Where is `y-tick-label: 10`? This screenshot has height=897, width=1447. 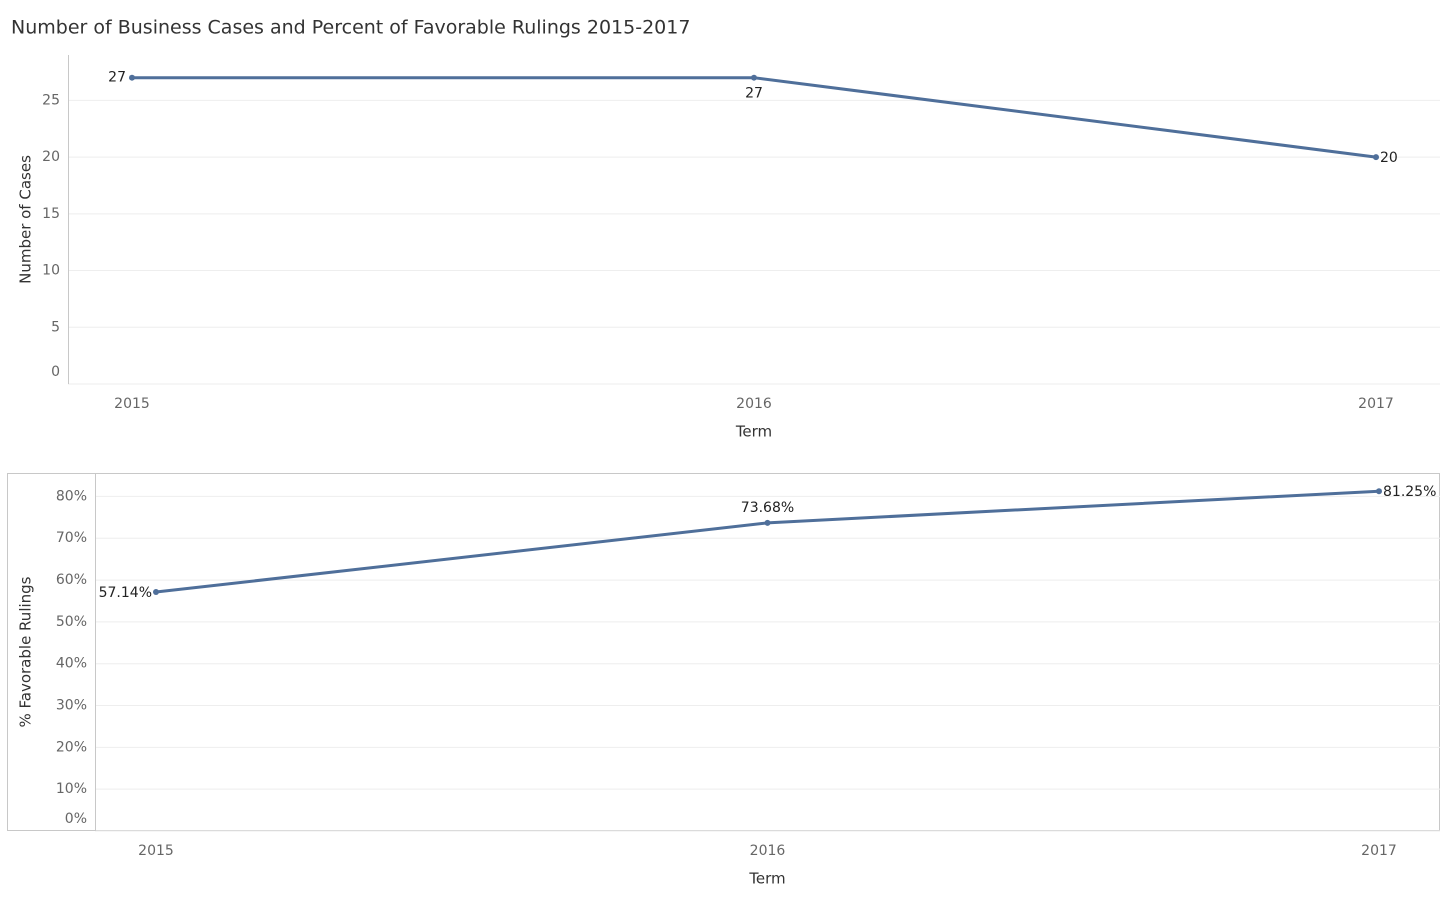 y-tick-label: 10 is located at coordinates (51, 271).